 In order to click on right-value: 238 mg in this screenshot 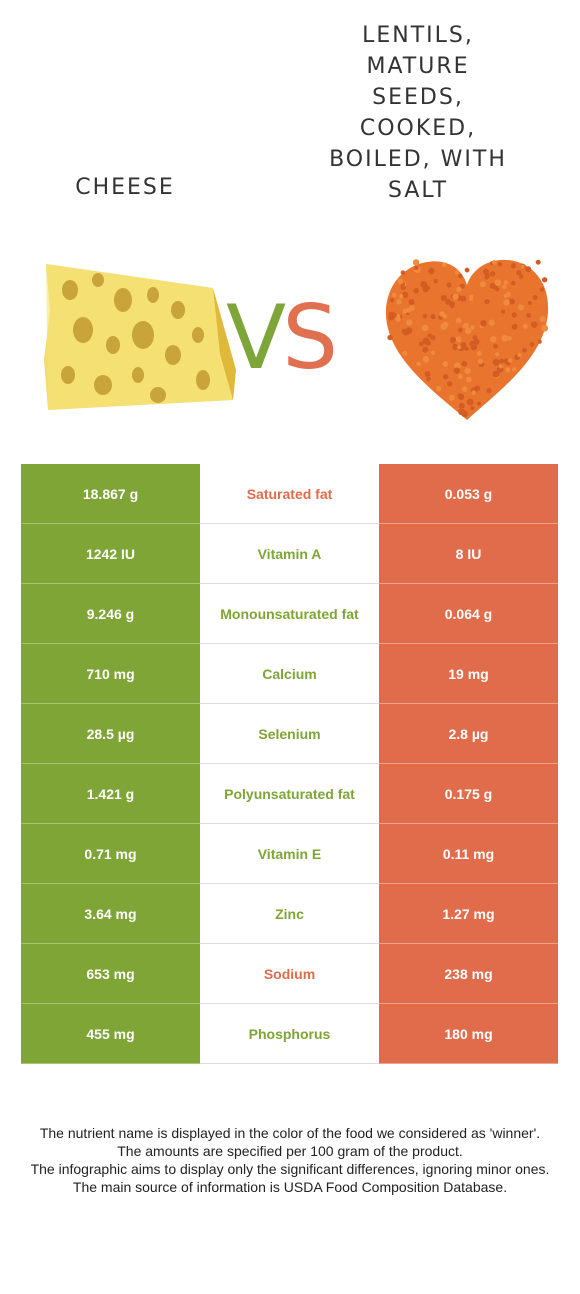, I will do `click(468, 974)`.